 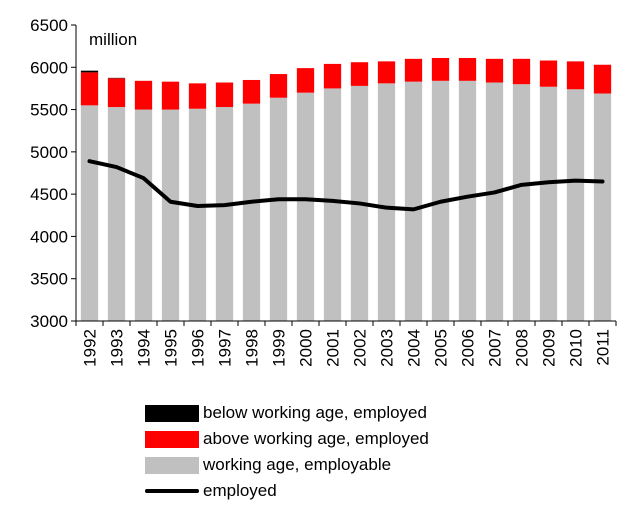 I want to click on bar-working-age-employable-2004, so click(x=413, y=201).